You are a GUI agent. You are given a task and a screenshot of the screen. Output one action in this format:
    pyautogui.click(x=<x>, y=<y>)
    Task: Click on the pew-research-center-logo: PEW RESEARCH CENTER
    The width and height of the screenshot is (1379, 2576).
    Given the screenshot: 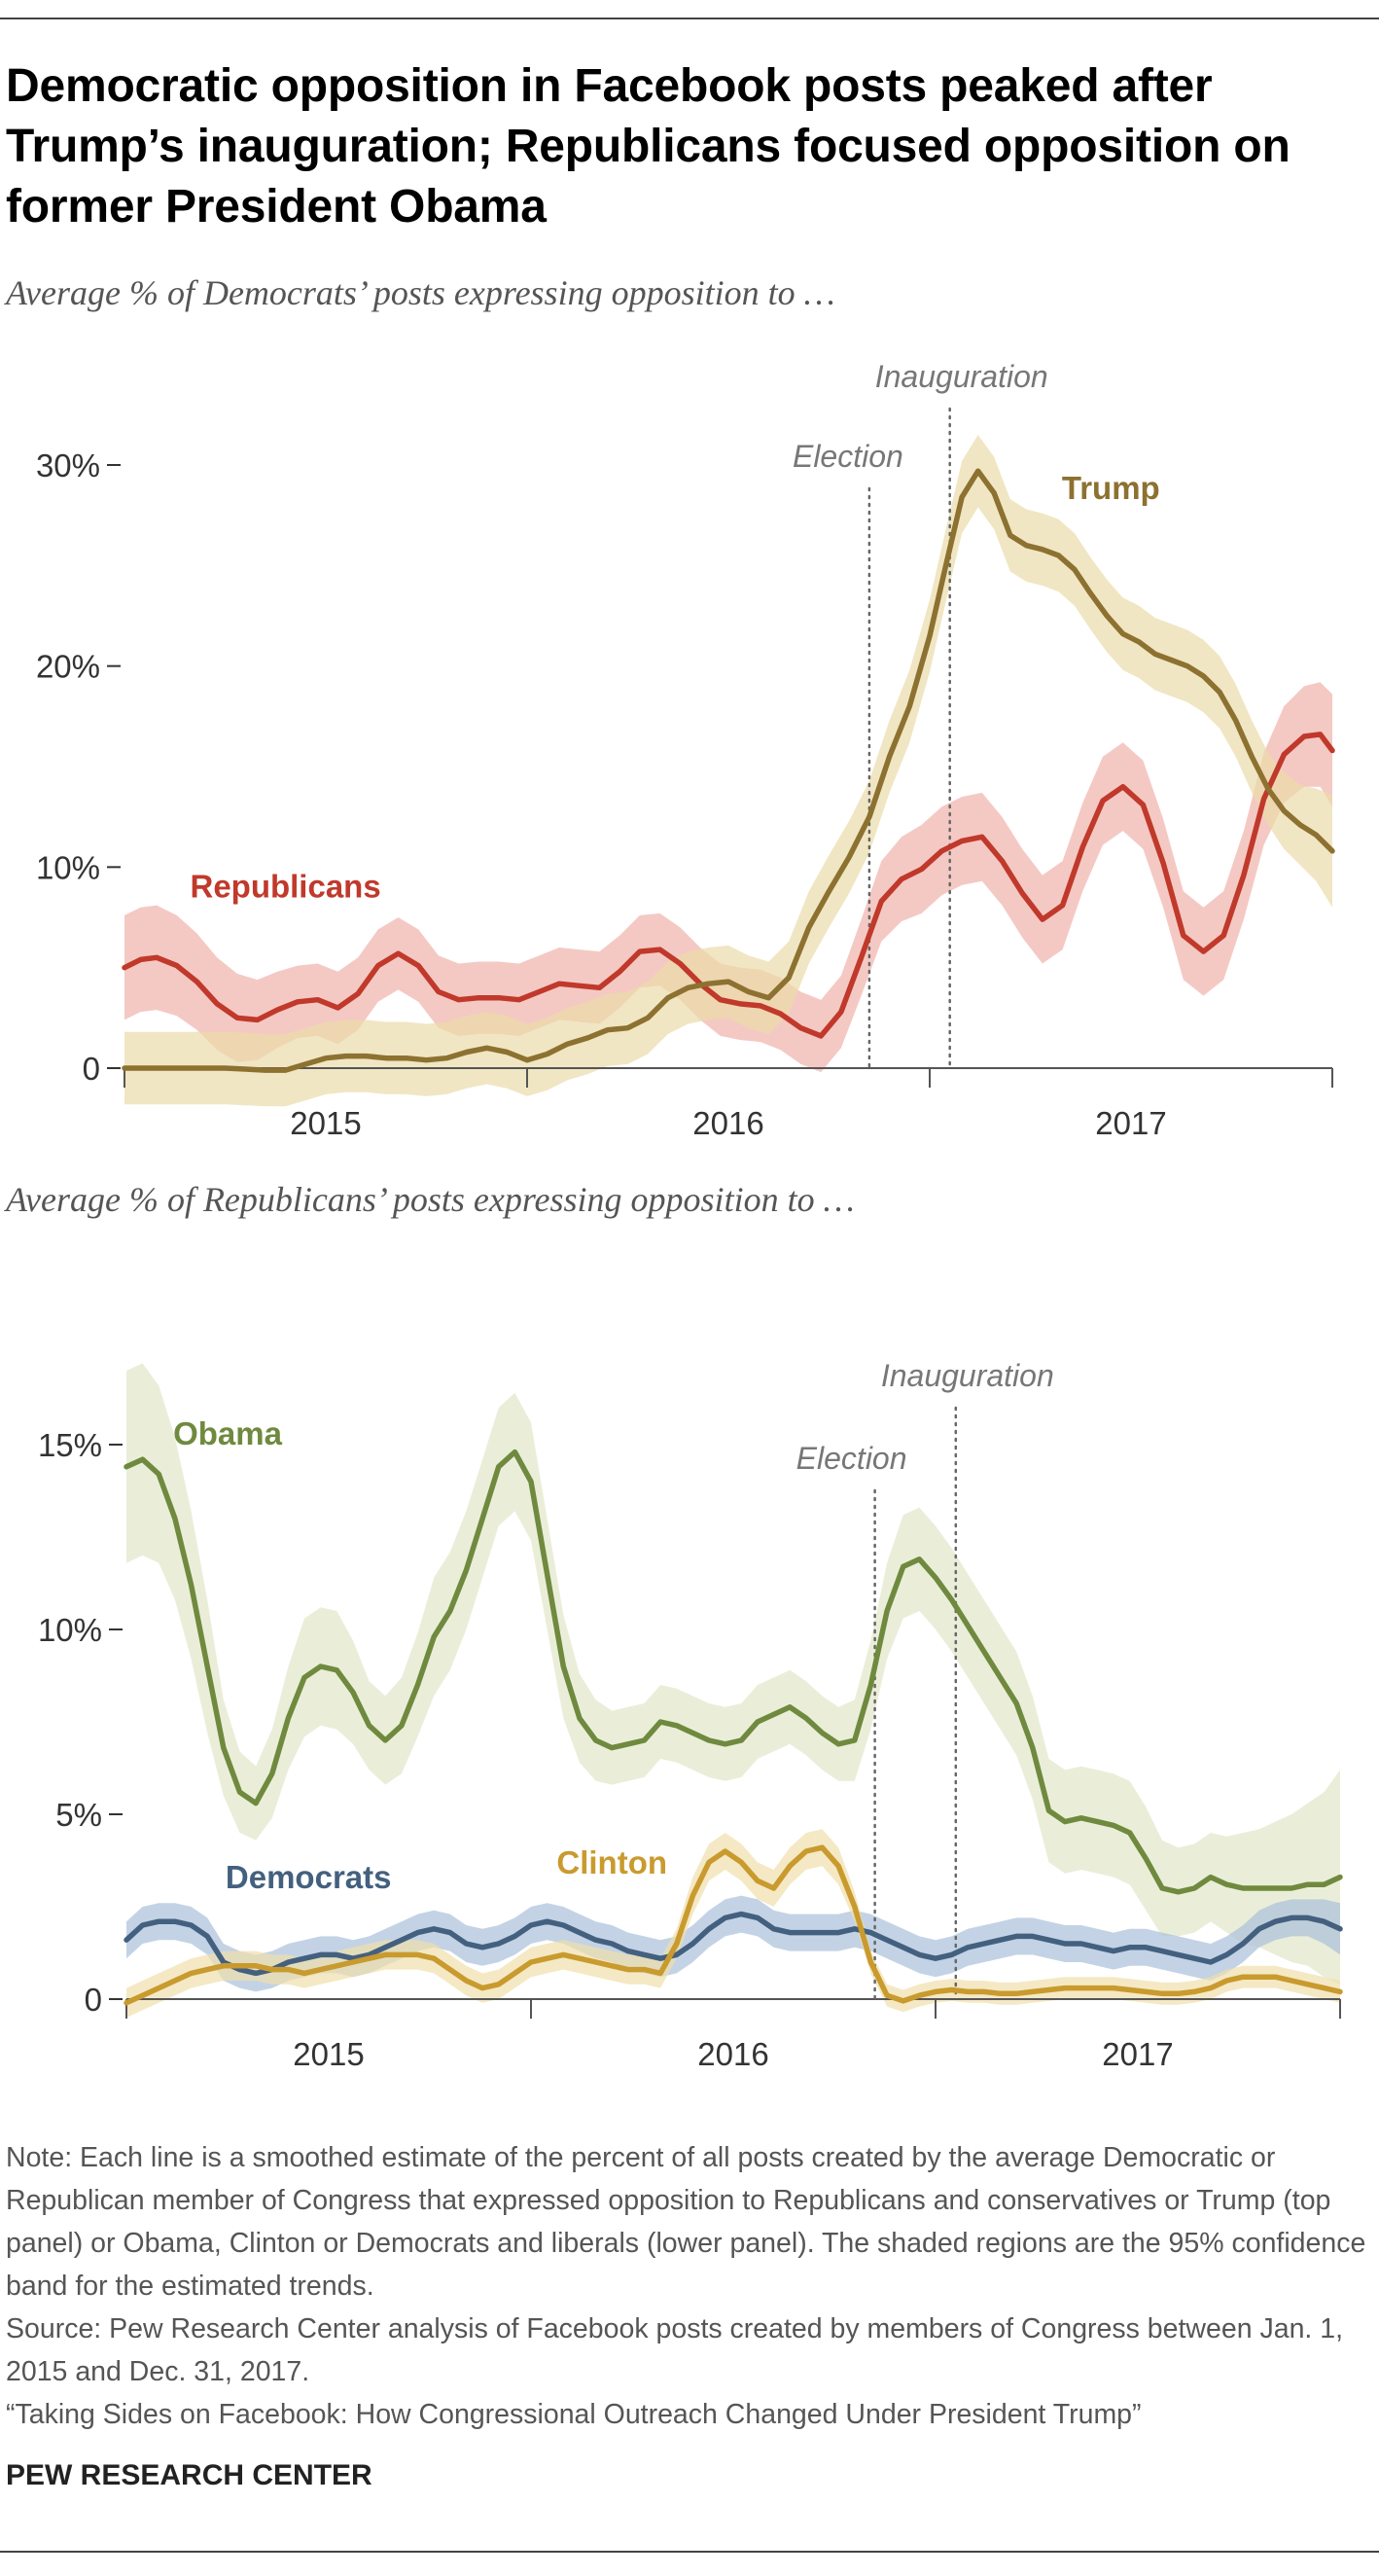 What is the action you would take?
    pyautogui.click(x=189, y=2475)
    